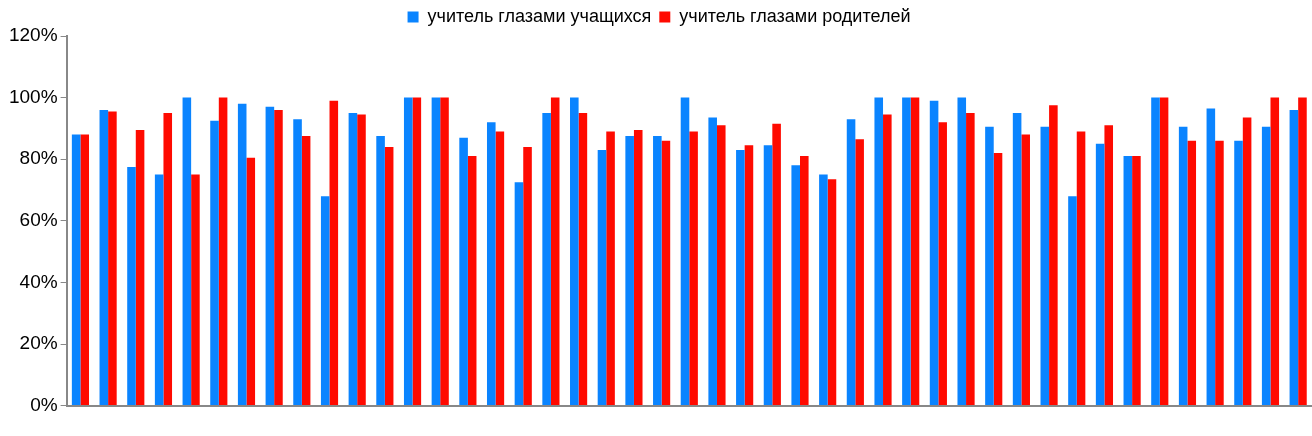 This screenshot has width=1312, height=436. I want to click on y-tick-label: 60%, so click(38, 220).